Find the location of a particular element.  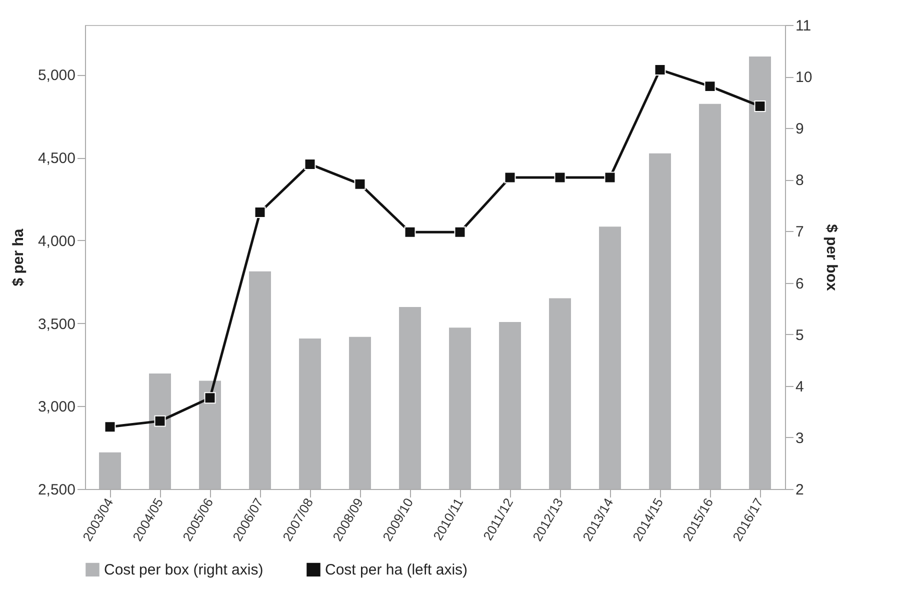

y2-tick-label: 11 is located at coordinates (804, 26).